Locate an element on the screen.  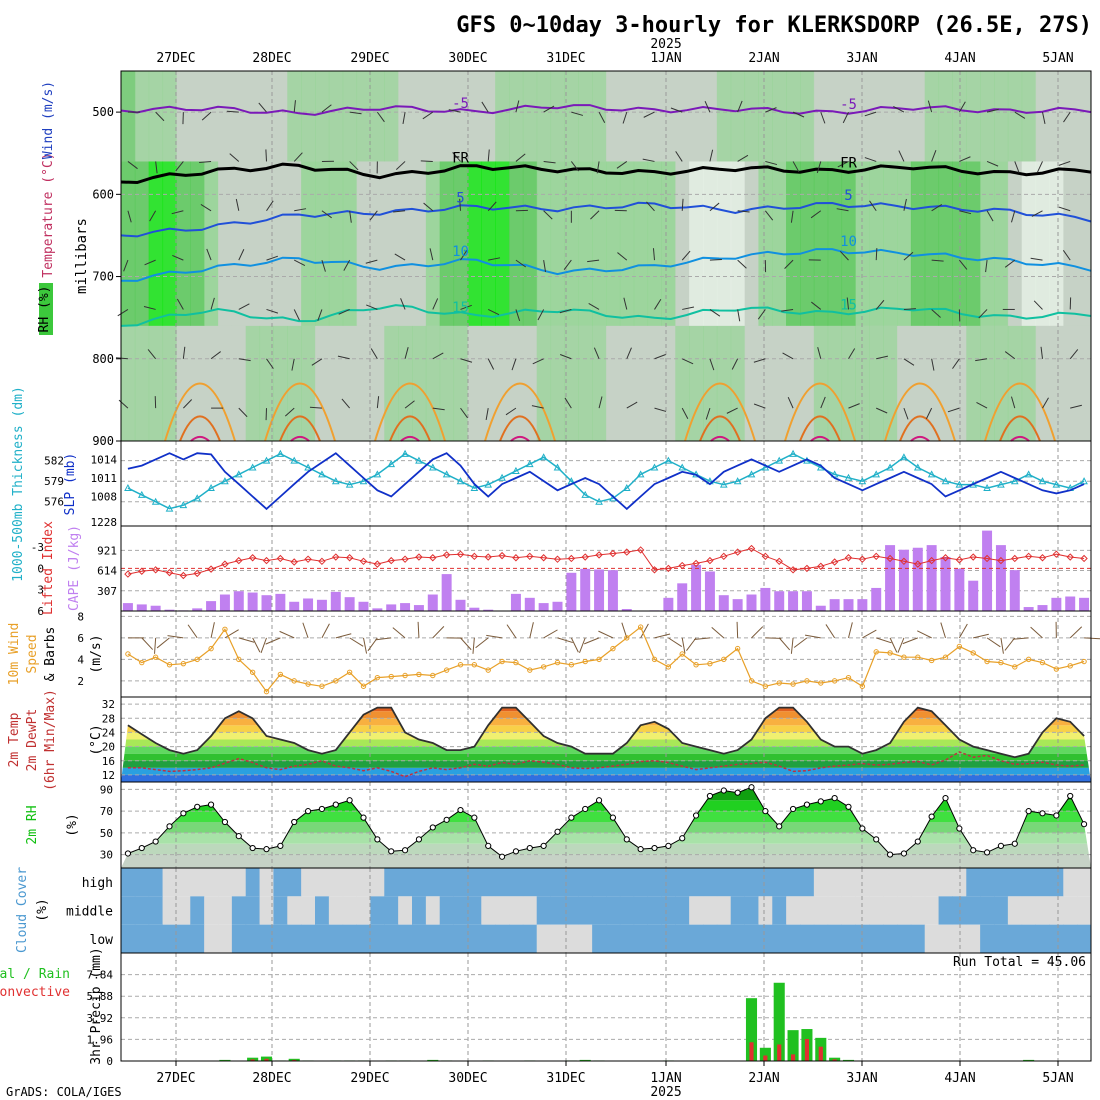
thickness-tick: 579 is located at coordinates (54, 481).